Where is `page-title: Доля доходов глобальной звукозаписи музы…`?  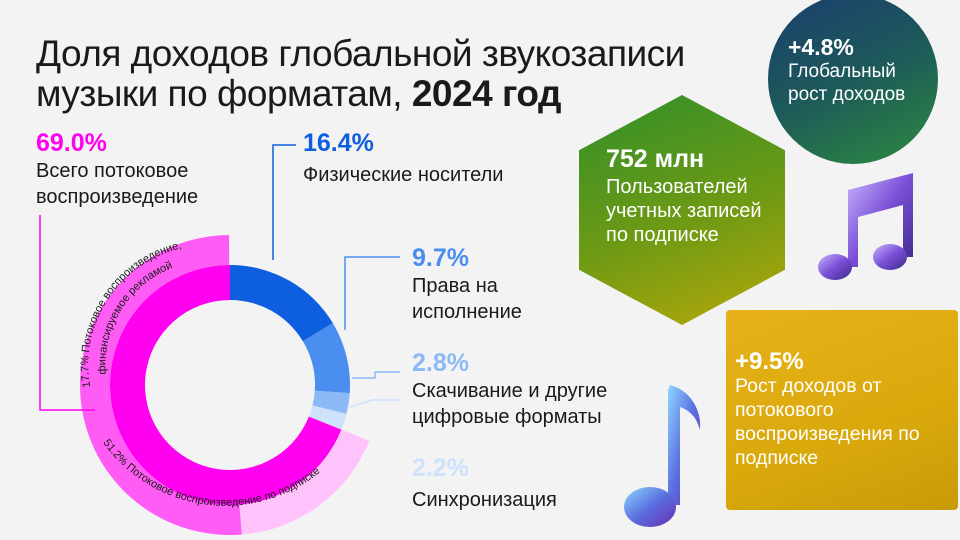
page-title: Доля доходов глобальной звукозаписи музы… is located at coordinates (376, 74).